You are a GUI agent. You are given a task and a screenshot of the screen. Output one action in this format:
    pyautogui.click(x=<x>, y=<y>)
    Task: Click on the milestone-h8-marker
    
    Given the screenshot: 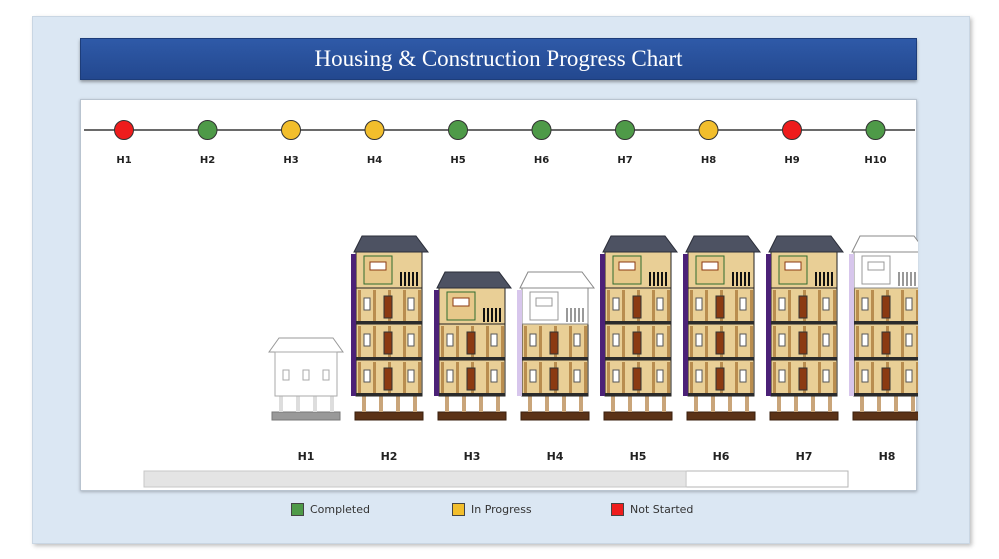 What is the action you would take?
    pyautogui.click(x=708, y=130)
    